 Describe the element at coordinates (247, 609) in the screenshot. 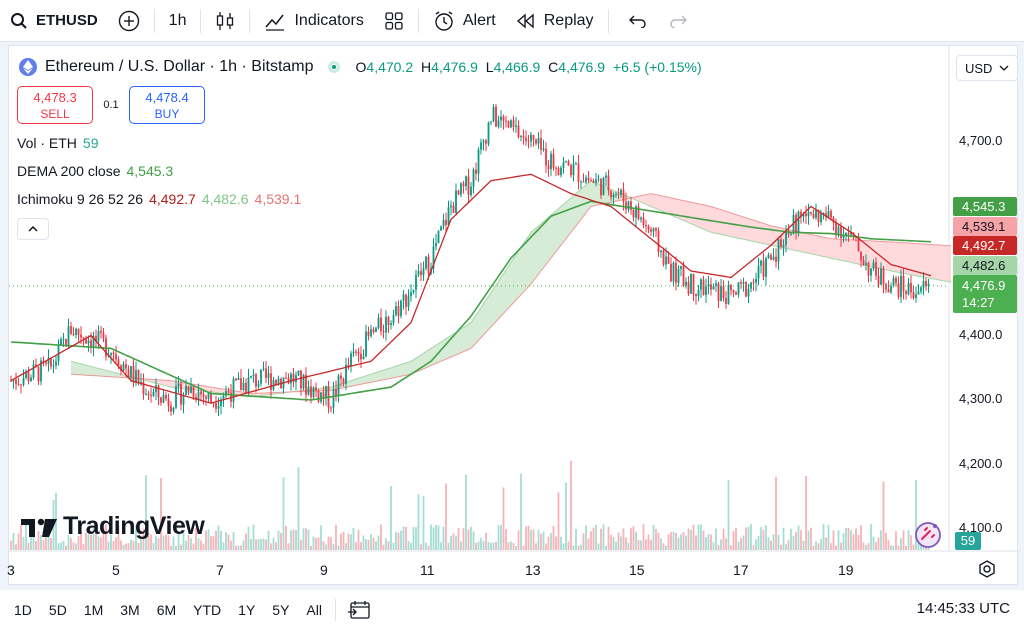

I see `range-1y-button: 1Y` at that location.